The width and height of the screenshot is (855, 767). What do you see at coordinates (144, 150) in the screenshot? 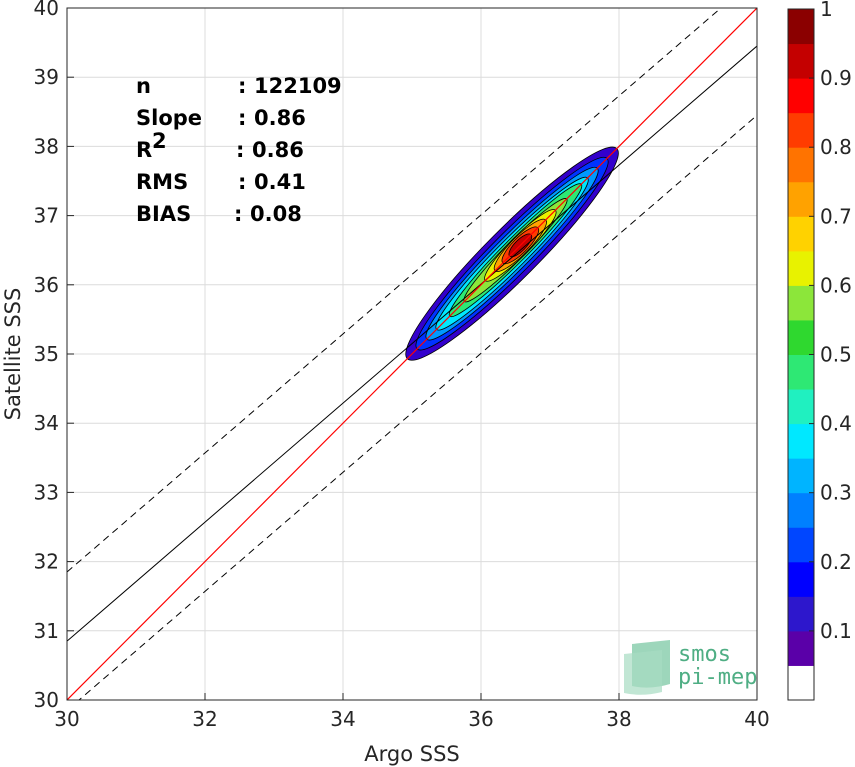
I see `stat-label: R` at bounding box center [144, 150].